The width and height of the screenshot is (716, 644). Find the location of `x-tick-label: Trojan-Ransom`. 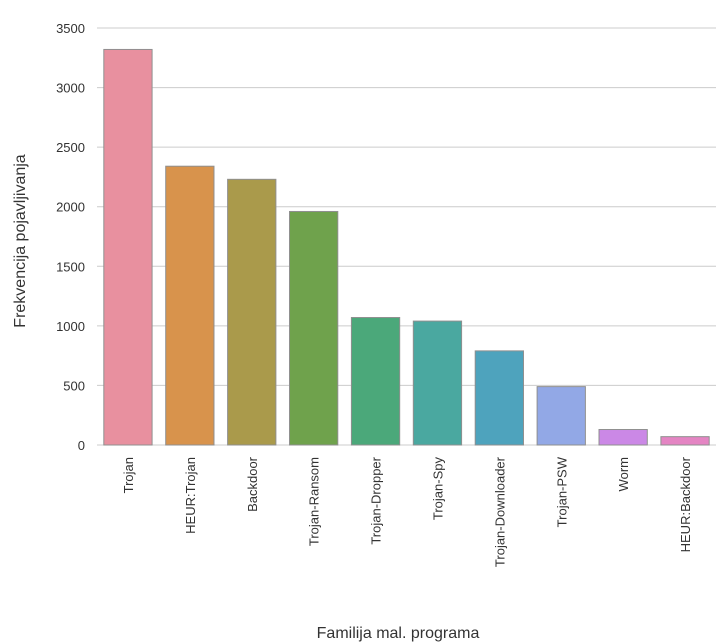

x-tick-label: Trojan-Ransom is located at coordinates (314, 501).